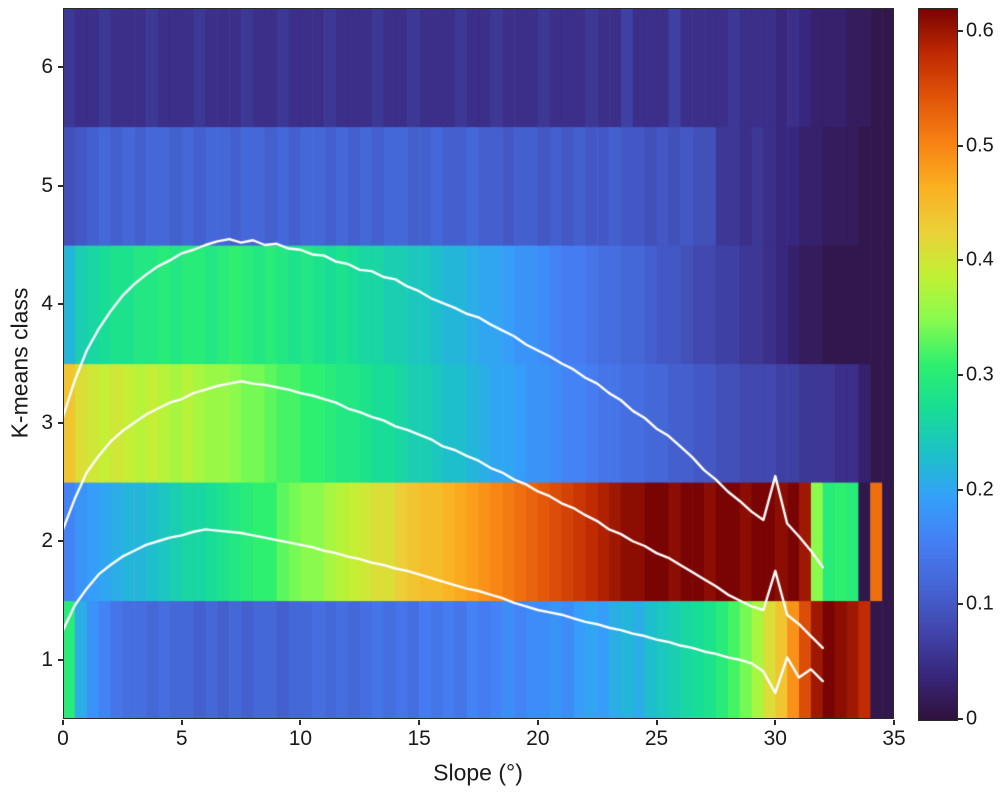 The image size is (1000, 803). I want to click on x-tick-label: 10, so click(300, 738).